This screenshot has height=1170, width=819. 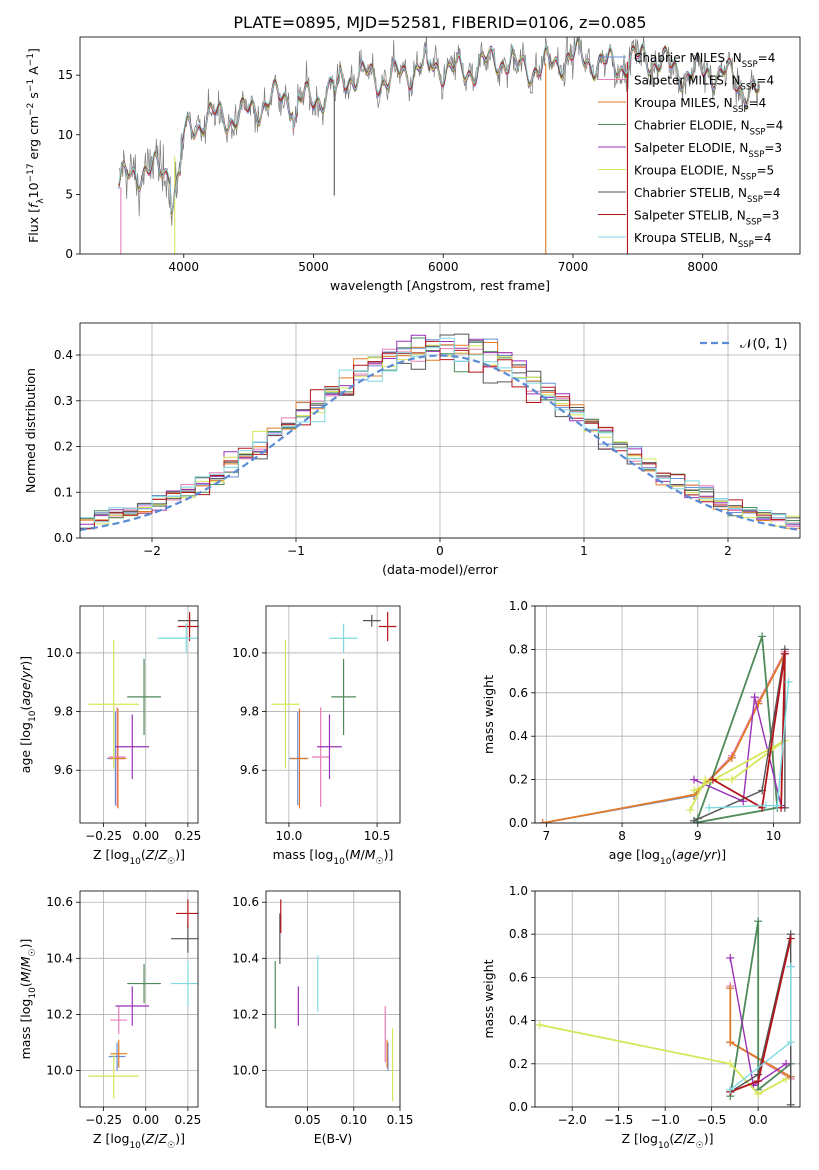 I want to click on x-axis-label: wavelength [Angstrom, rest frame], so click(x=440, y=285).